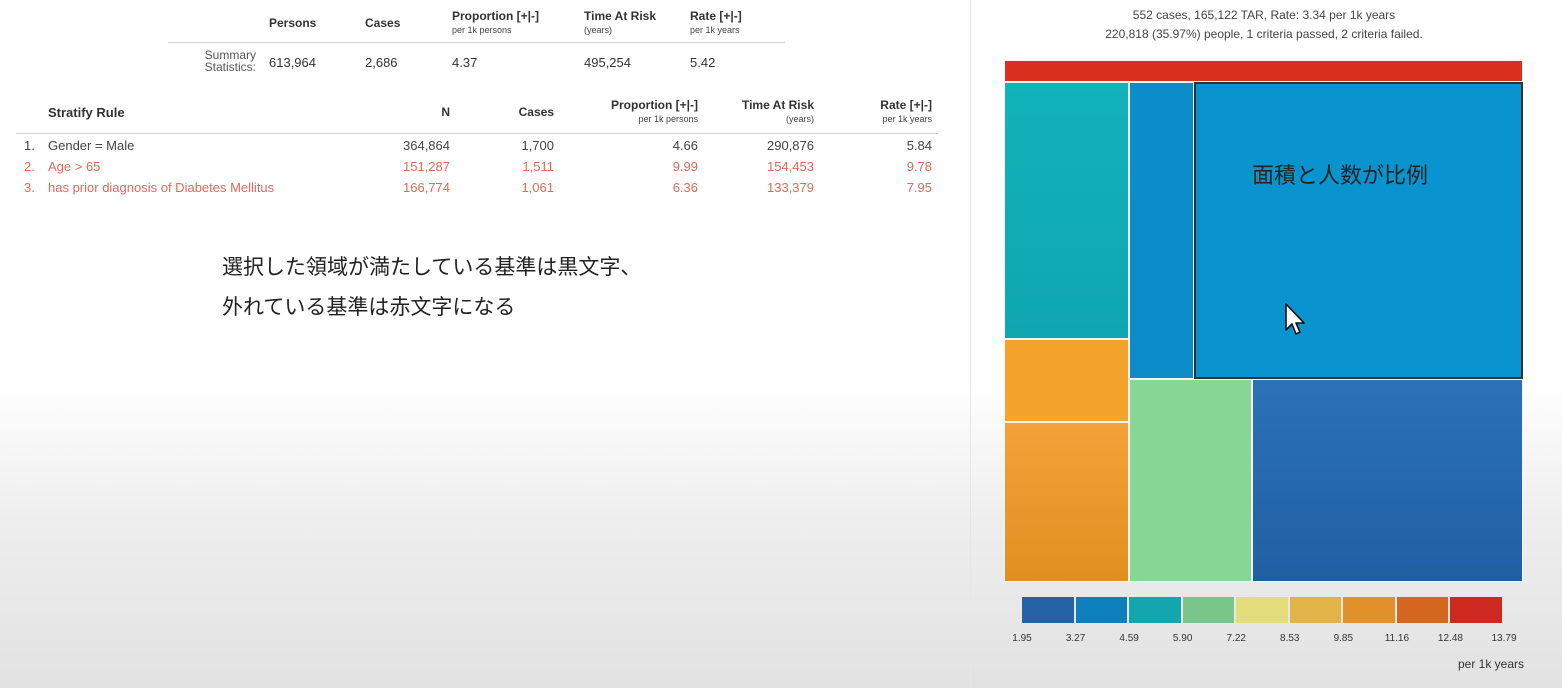 The width and height of the screenshot is (1562, 688). What do you see at coordinates (1397, 638) in the screenshot?
I see `legend-label: 11.16` at bounding box center [1397, 638].